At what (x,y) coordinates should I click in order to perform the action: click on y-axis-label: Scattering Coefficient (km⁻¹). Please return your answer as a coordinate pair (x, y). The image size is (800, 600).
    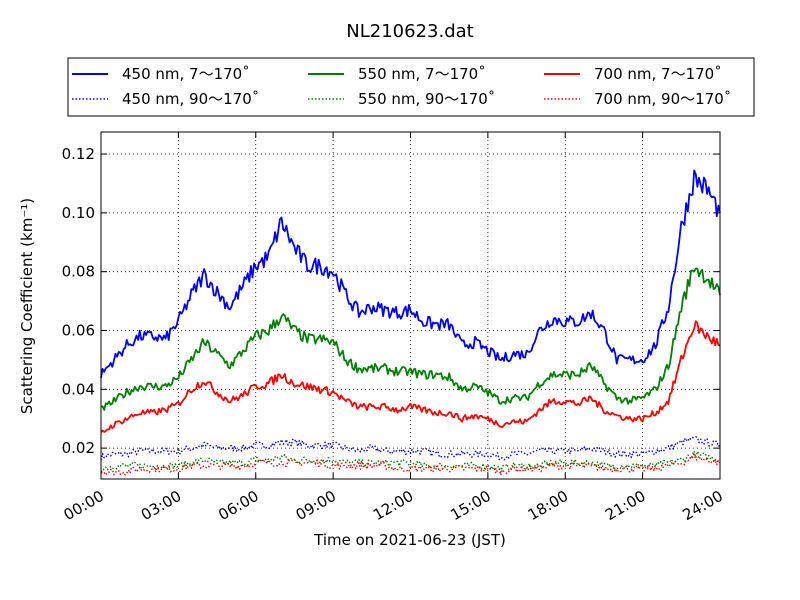
    Looking at the image, I should click on (27, 306).